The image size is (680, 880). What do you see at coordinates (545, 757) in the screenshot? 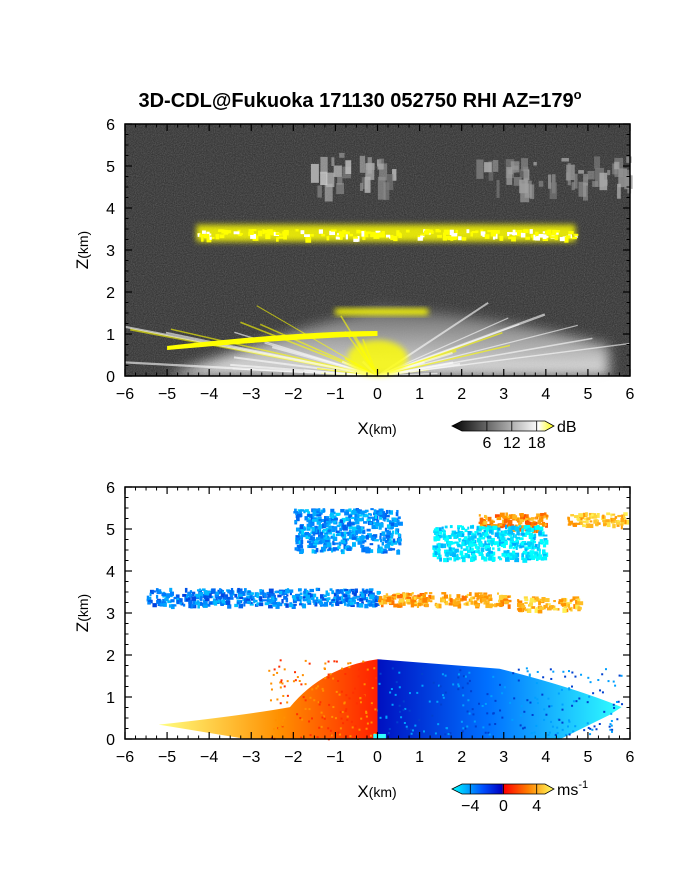
I see `velocity-x-tick-label: 4` at bounding box center [545, 757].